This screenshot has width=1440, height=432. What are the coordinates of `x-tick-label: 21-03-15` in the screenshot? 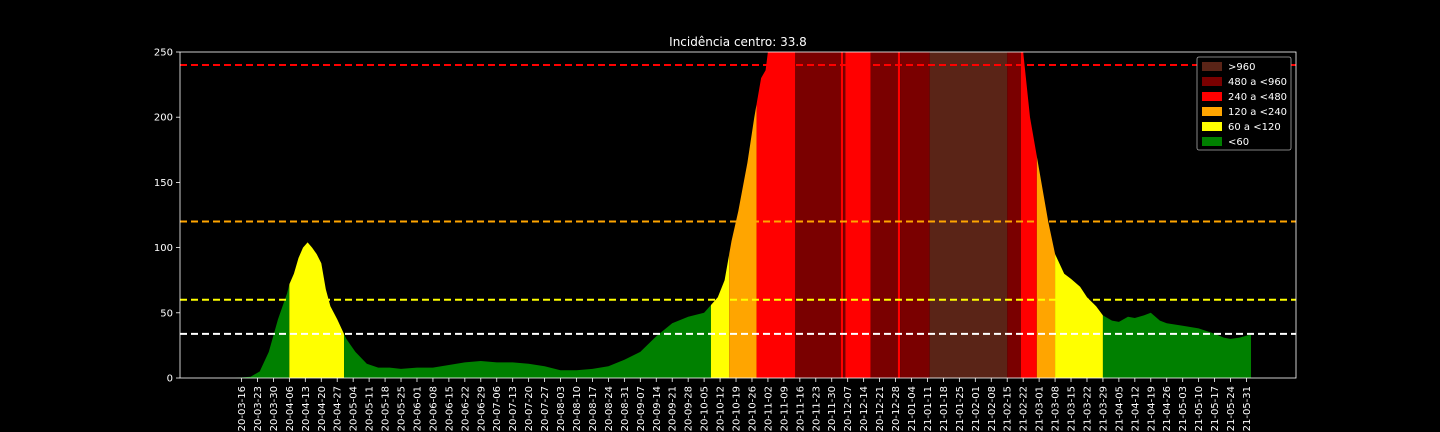 It's located at (1072, 408).